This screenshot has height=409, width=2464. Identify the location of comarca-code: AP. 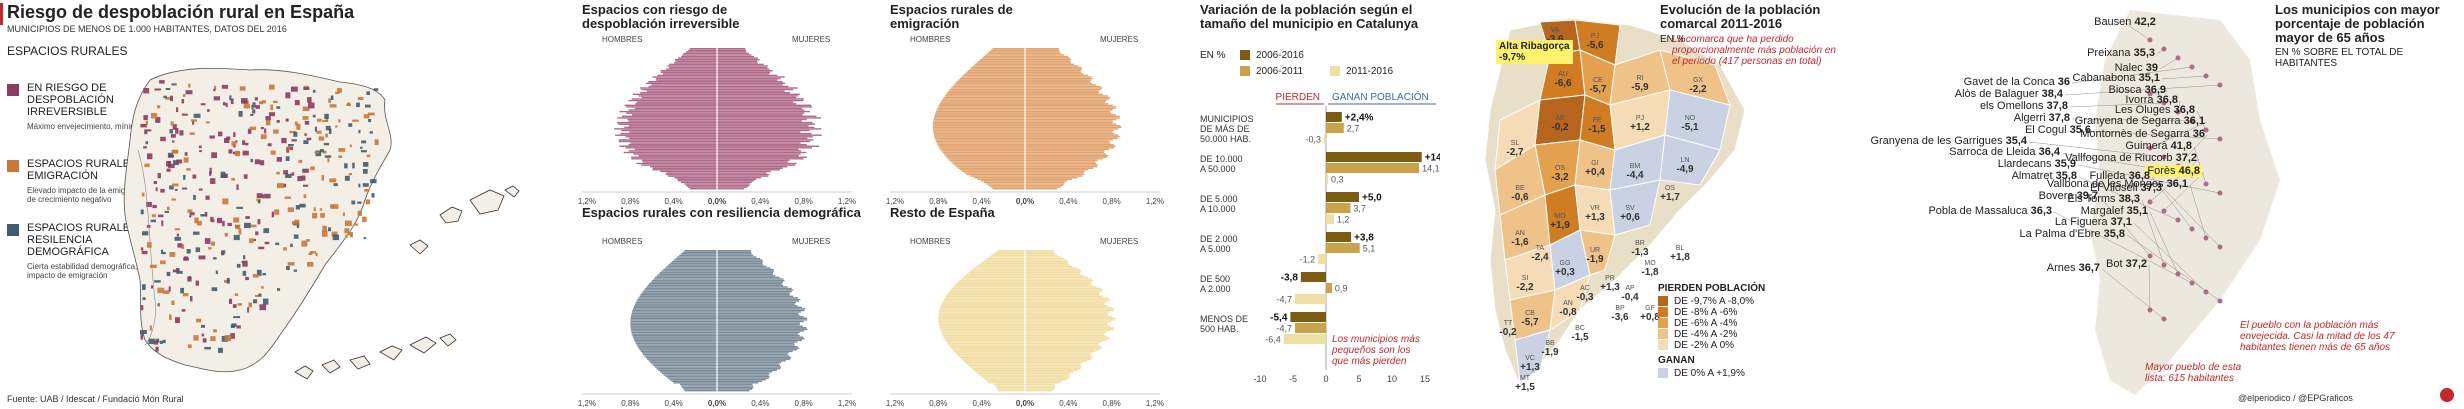
(1630, 288).